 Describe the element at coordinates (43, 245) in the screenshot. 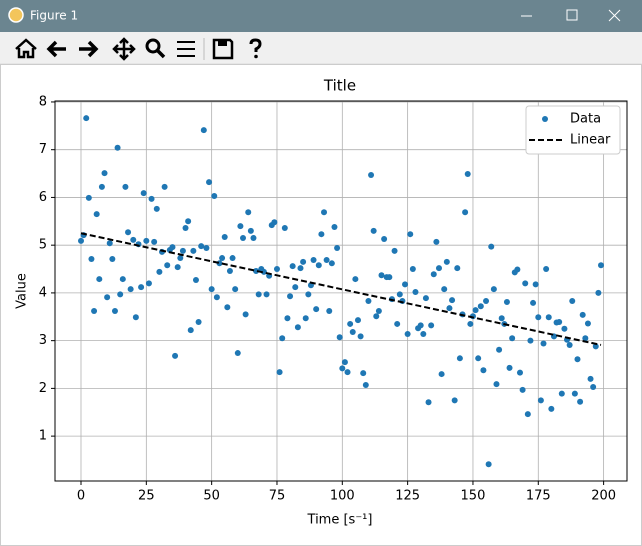

I see `y-tick-label: 5` at that location.